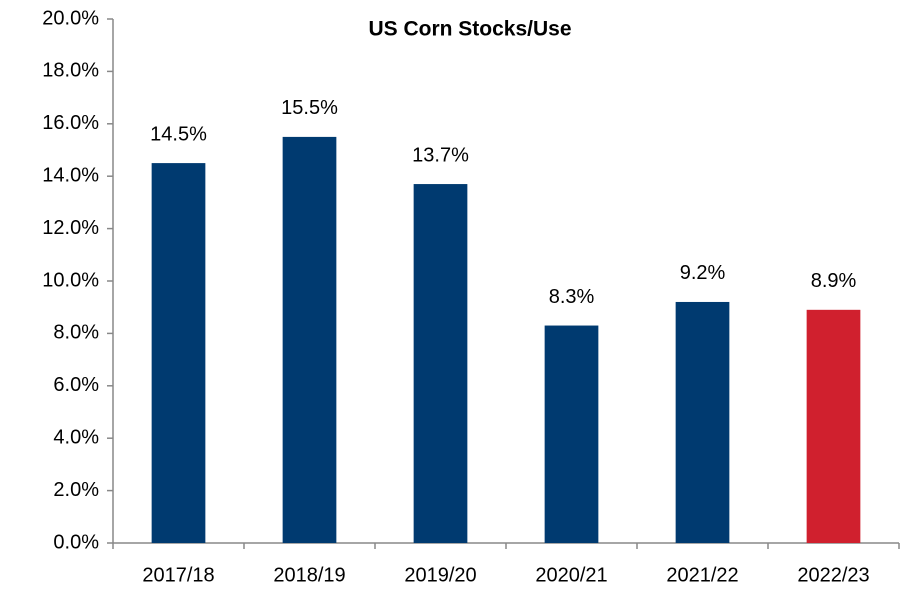 The width and height of the screenshot is (904, 591). Describe the element at coordinates (76, 333) in the screenshot. I see `y-tick-label: 8.0%` at that location.